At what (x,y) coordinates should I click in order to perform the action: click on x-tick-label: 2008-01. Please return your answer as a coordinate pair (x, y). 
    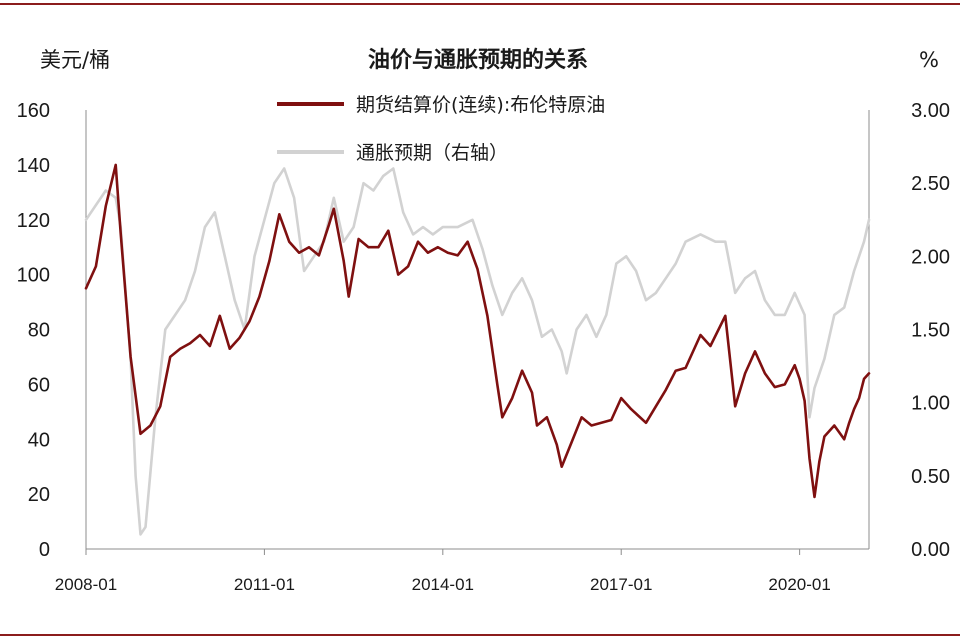
    Looking at the image, I should click on (86, 584).